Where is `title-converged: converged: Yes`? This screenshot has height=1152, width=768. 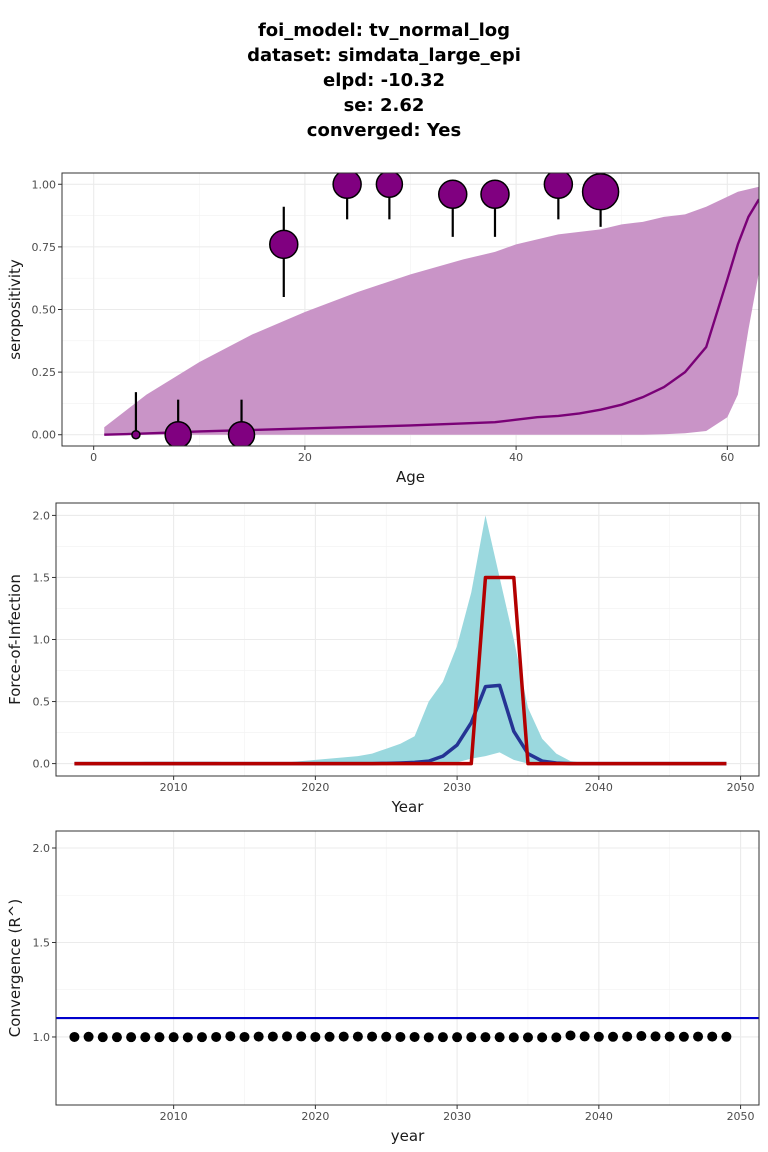 title-converged: converged: Yes is located at coordinates (384, 130).